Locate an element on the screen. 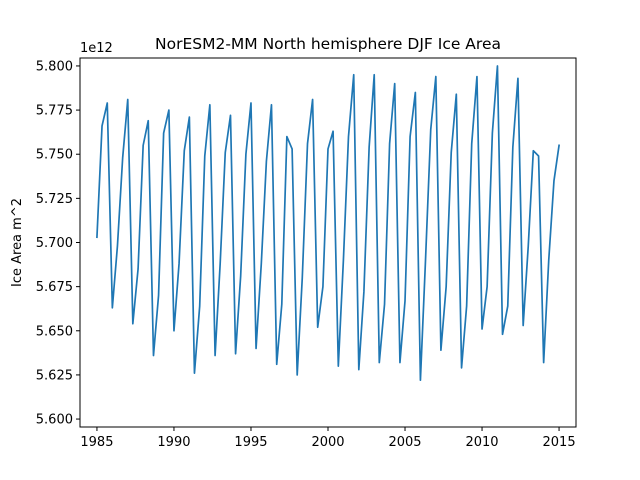 The width and height of the screenshot is (640, 480). y-tick-label: 5.600 is located at coordinates (54, 420).